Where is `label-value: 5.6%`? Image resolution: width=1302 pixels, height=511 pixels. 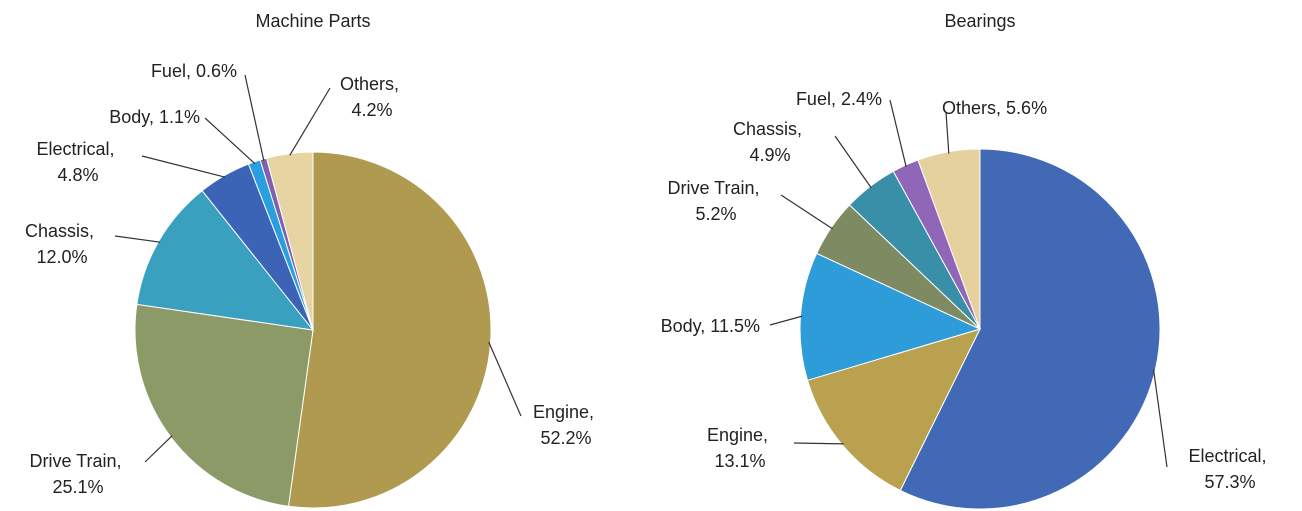 label-value: 5.6% is located at coordinates (1026, 108).